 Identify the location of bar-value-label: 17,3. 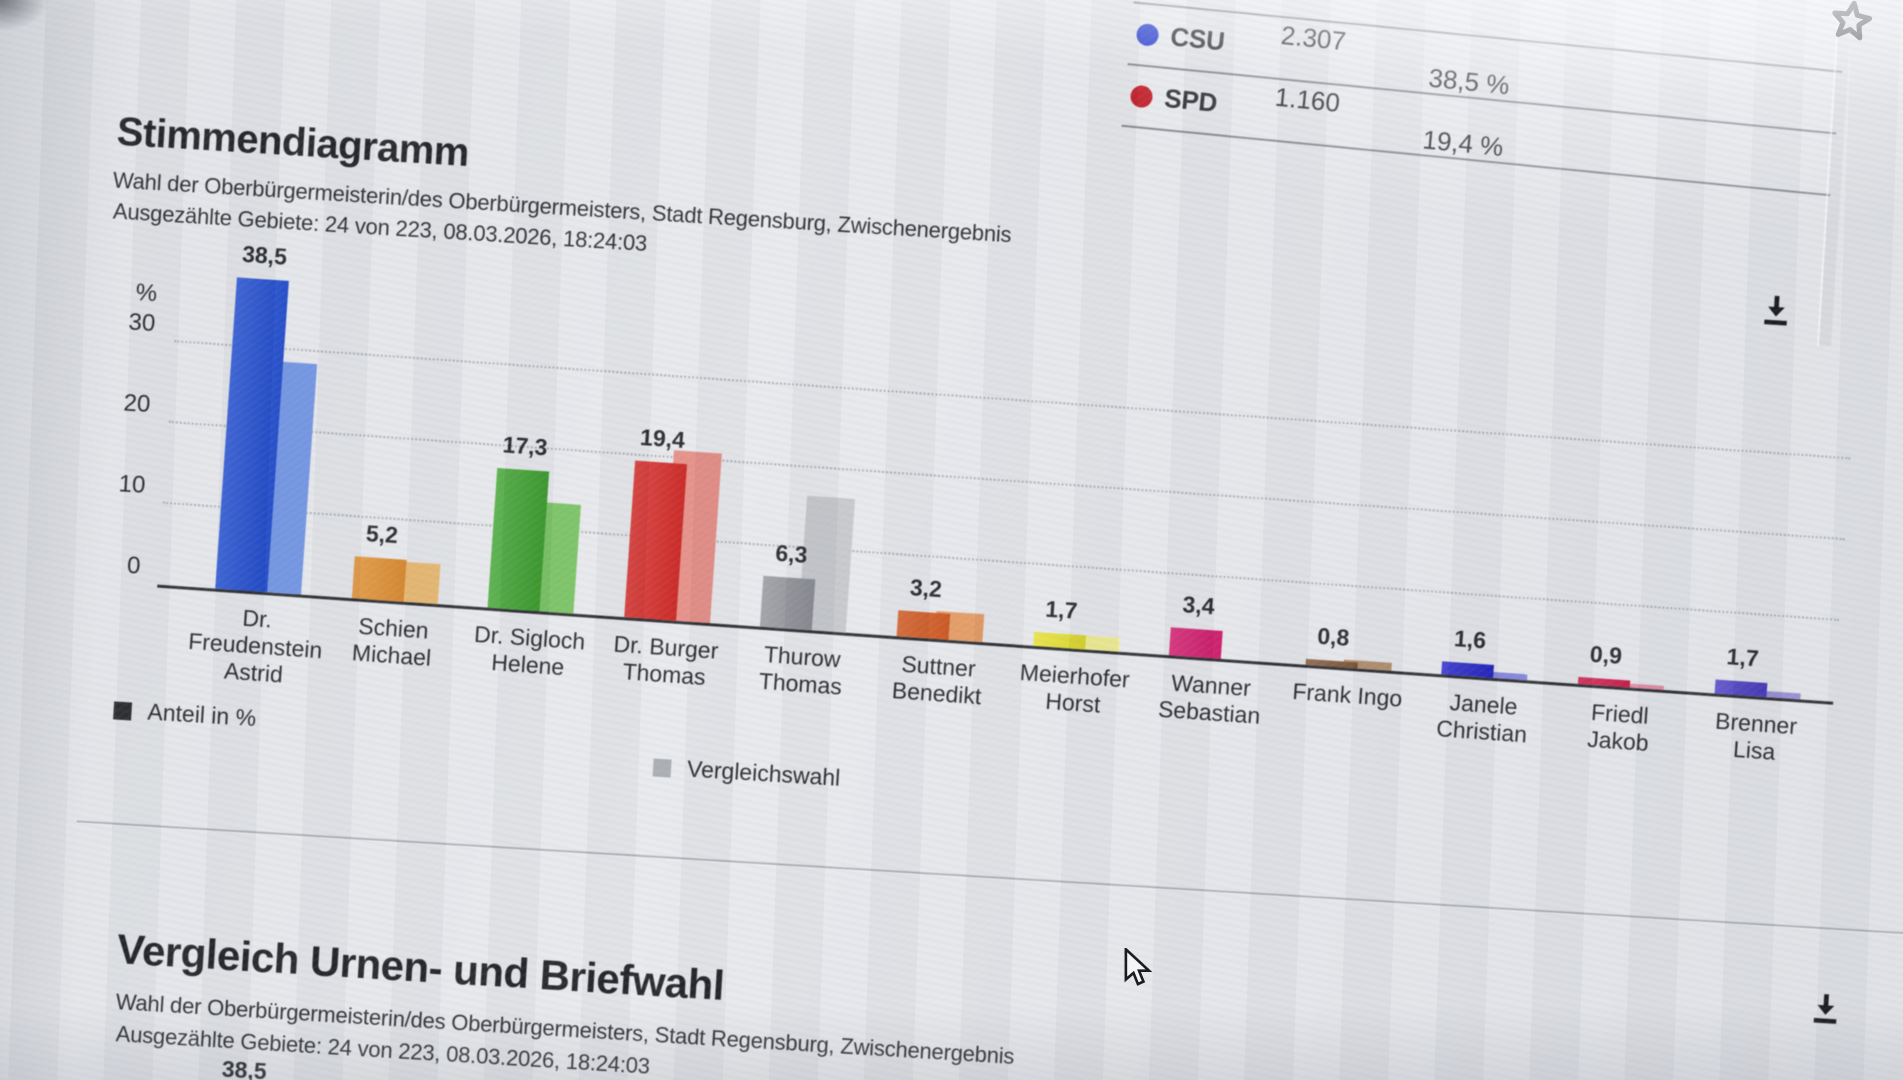
(525, 446).